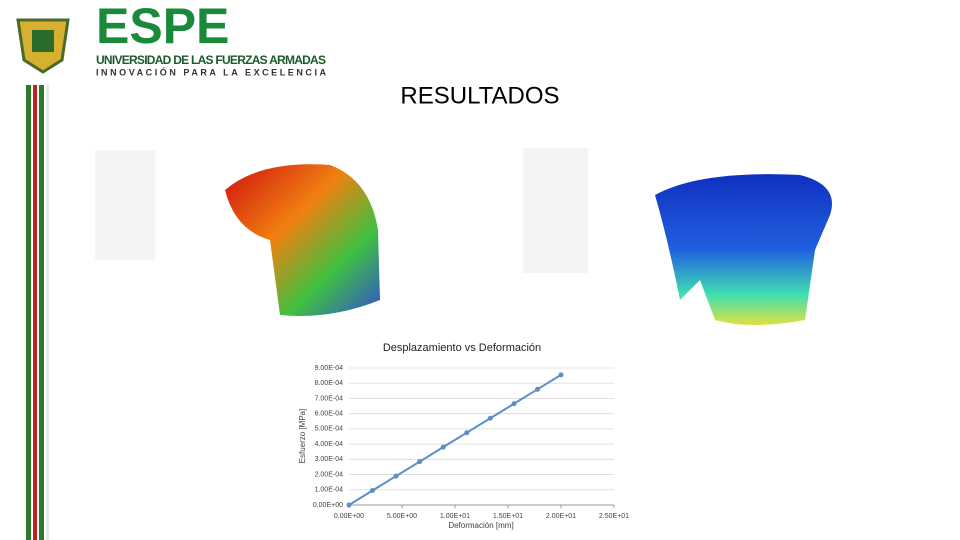  What do you see at coordinates (677, 236) in the screenshot?
I see `fea-image-right` at bounding box center [677, 236].